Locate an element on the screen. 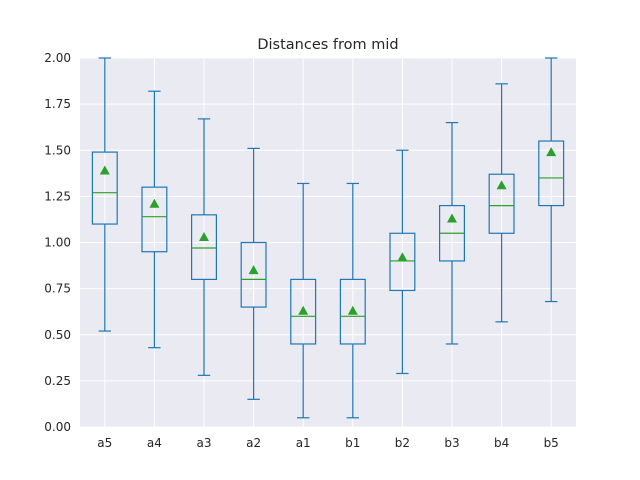 This screenshot has width=640, height=480. box-a3 is located at coordinates (204, 247).